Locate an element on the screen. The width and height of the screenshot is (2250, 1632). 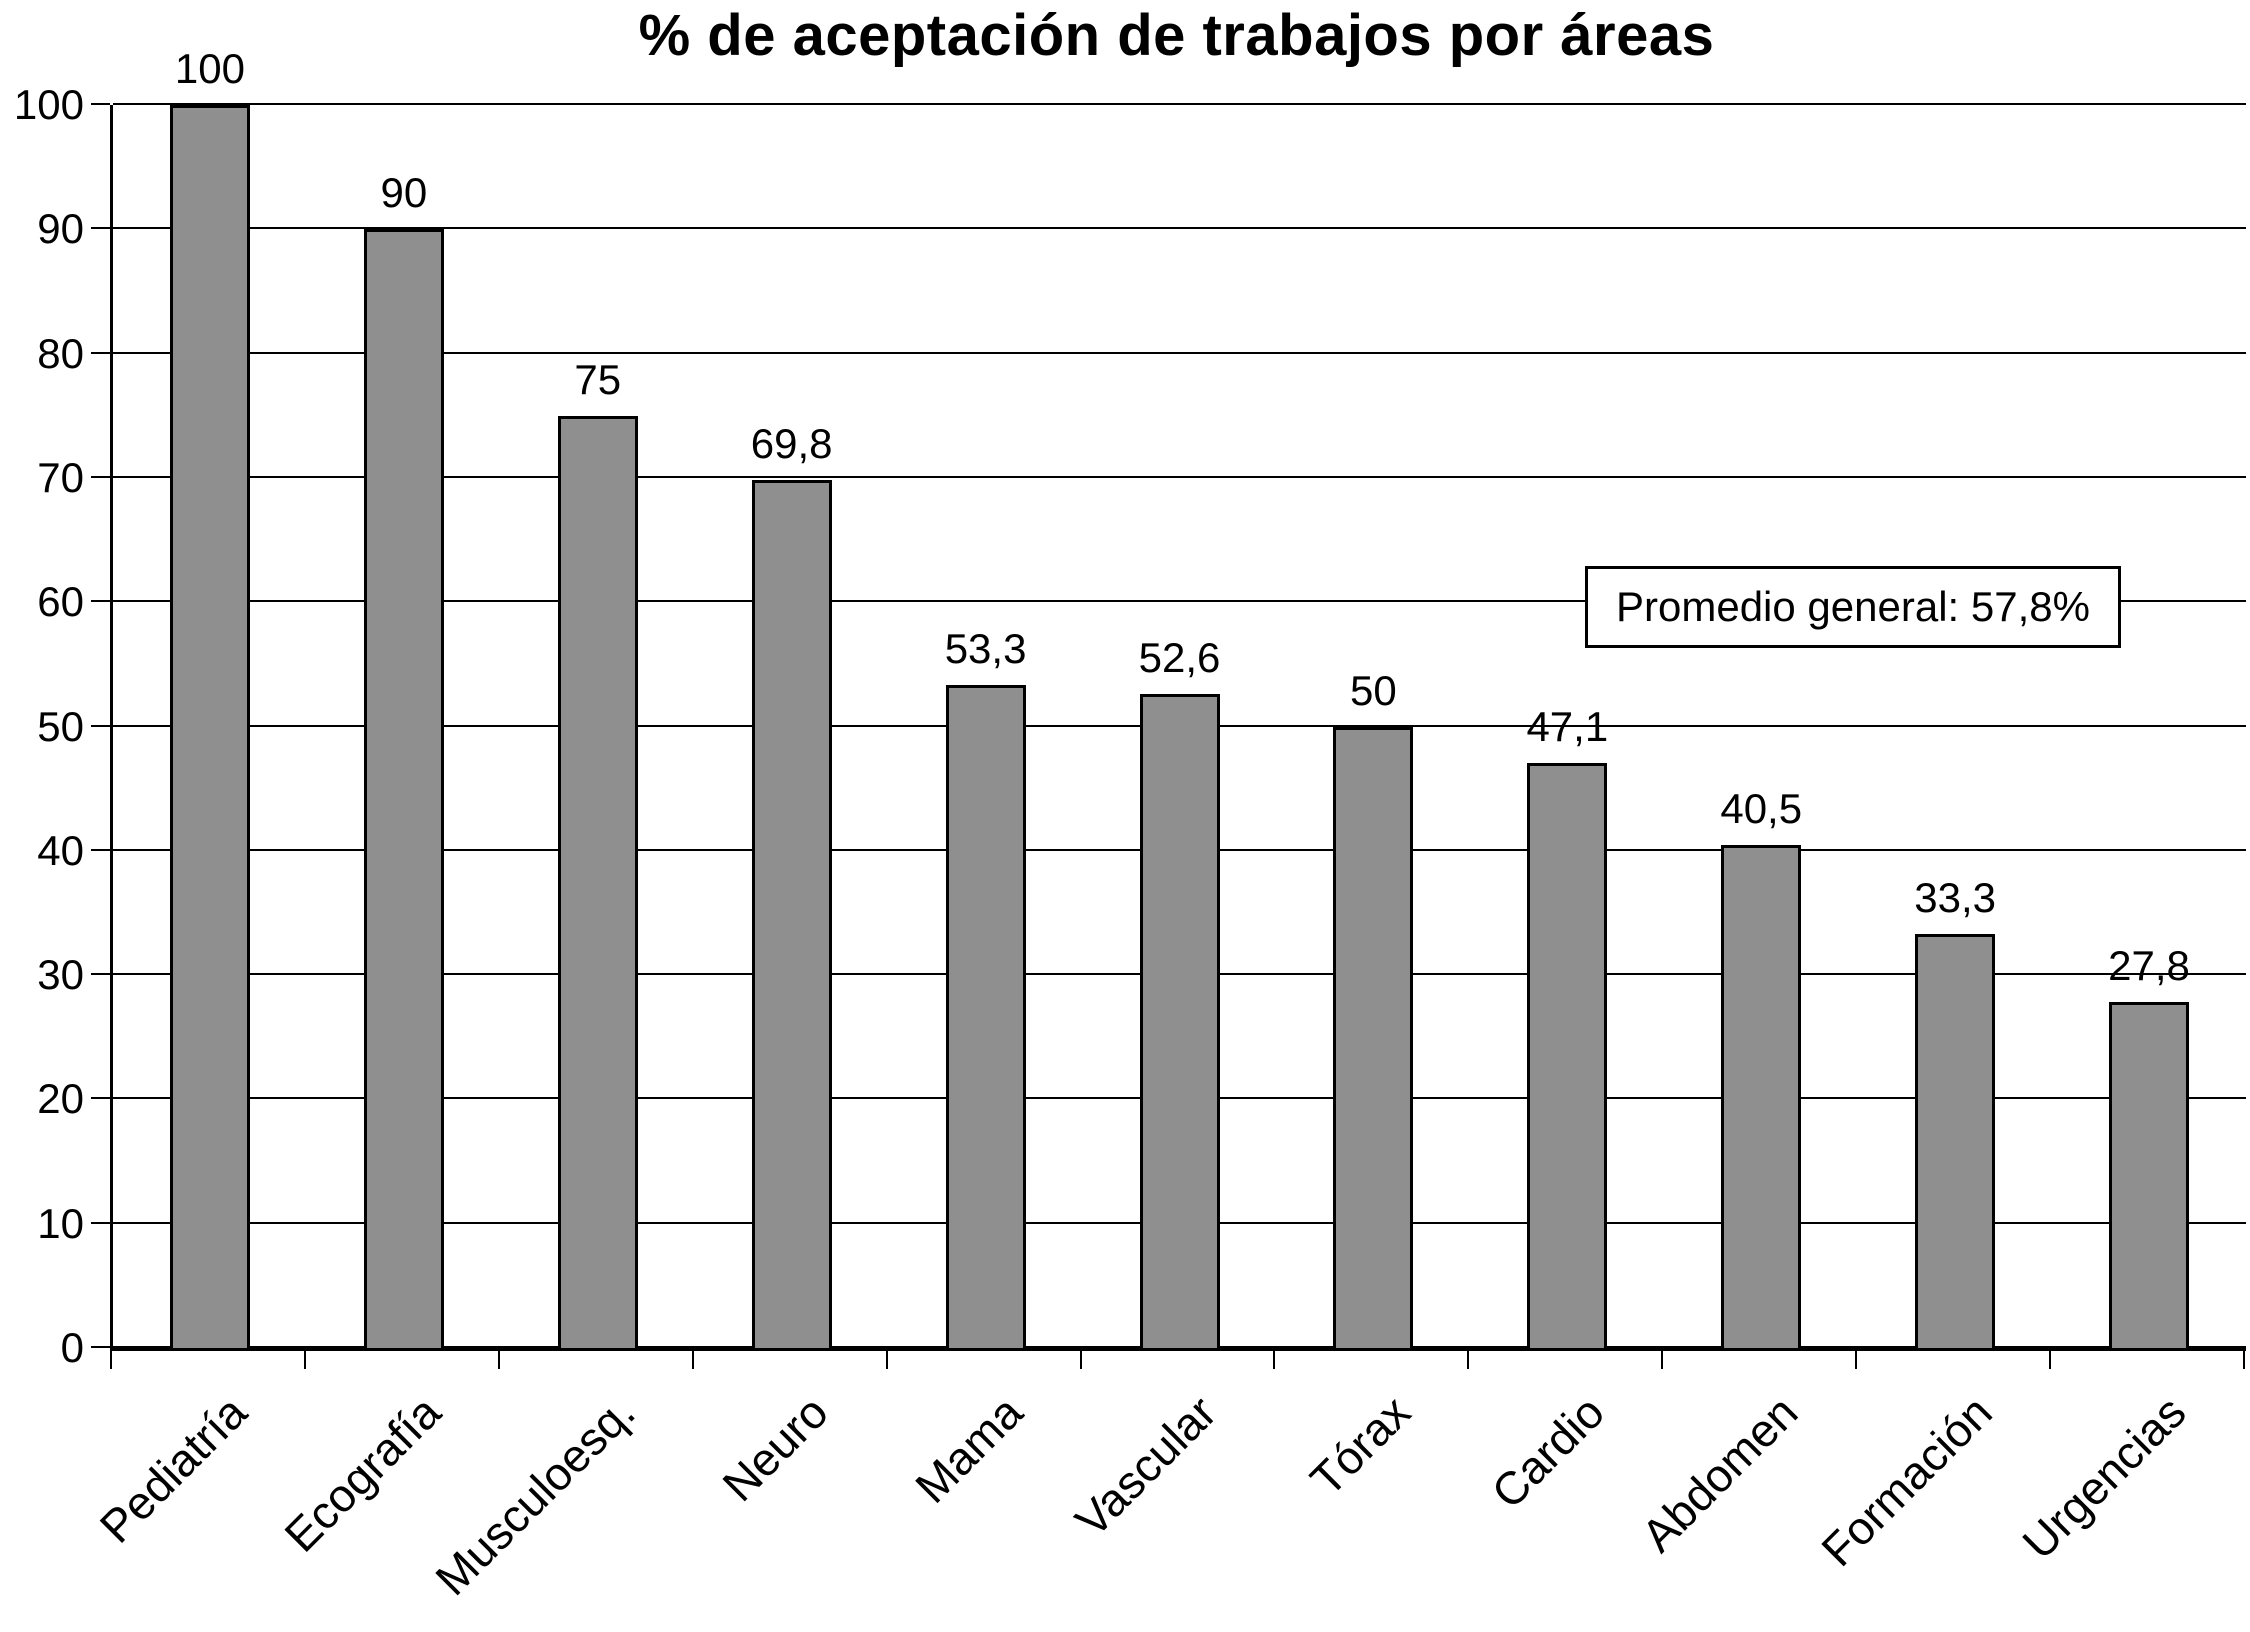
y-axis-tick-label: 20 is located at coordinates (60, 1099).